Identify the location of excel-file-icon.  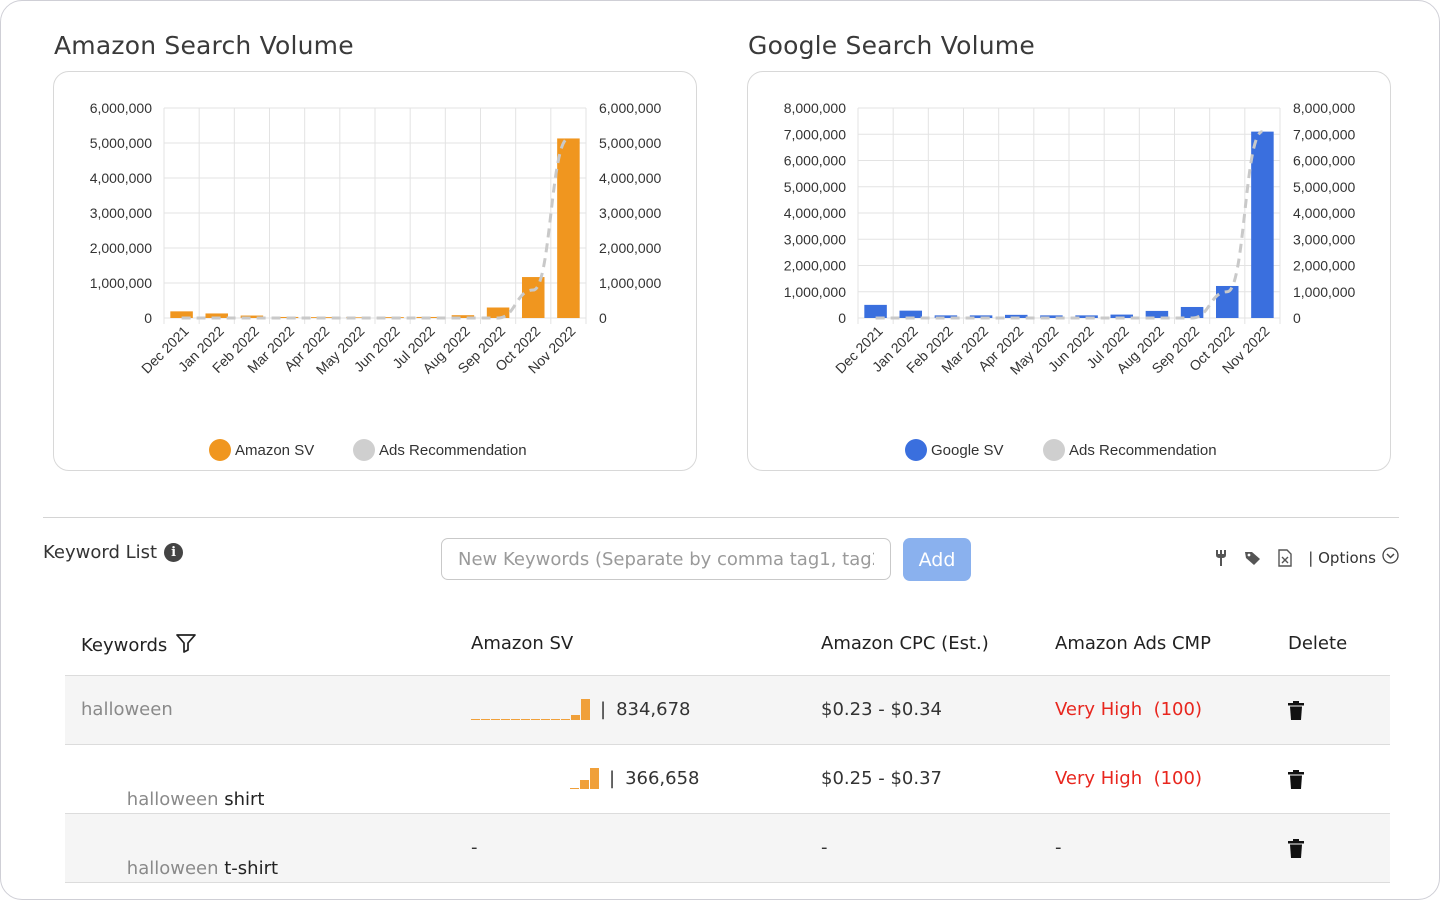
(1285, 557).